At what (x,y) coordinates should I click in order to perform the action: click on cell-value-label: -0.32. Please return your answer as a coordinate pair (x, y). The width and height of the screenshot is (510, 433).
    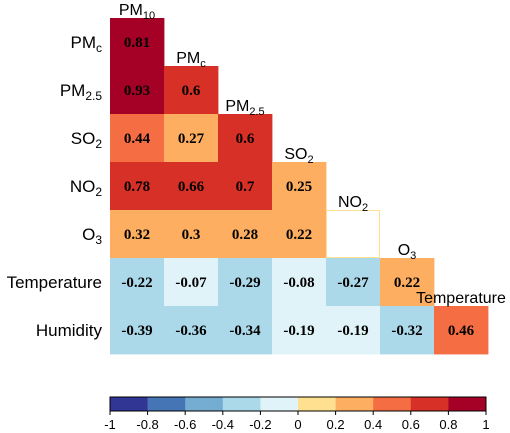
    Looking at the image, I should click on (406, 331).